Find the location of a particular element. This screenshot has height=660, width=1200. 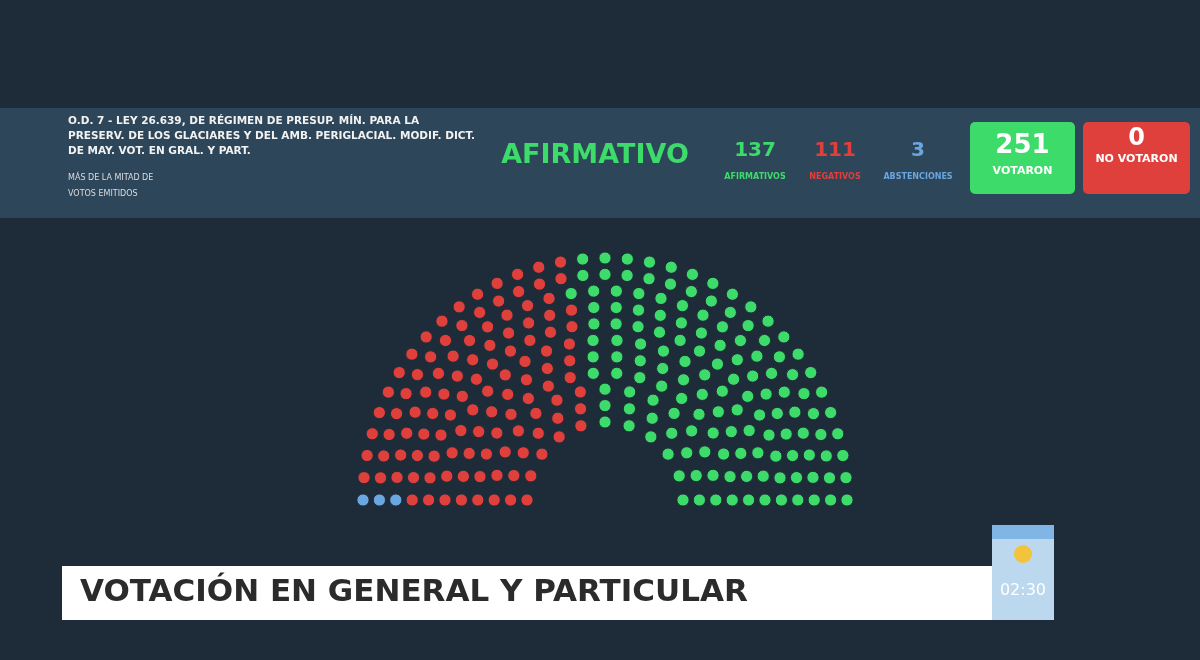

text: NO VOTARON is located at coordinates (1136, 159).